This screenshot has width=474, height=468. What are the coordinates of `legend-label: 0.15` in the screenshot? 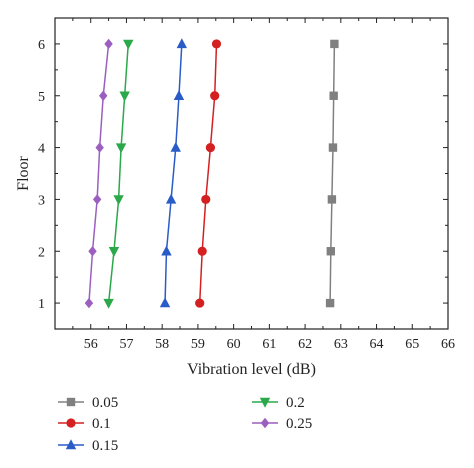 It's located at (105, 446).